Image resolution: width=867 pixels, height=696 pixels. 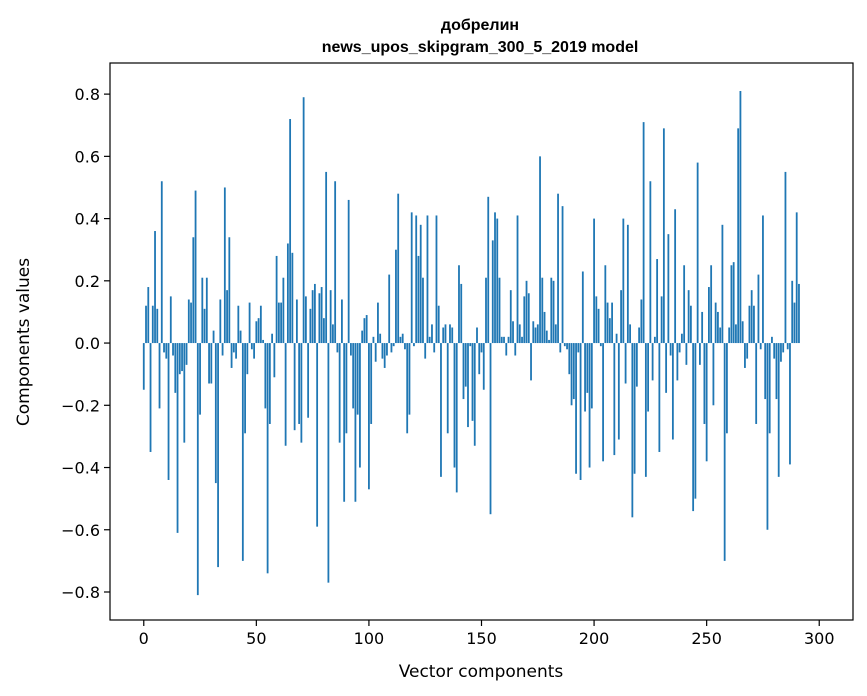 I want to click on y-tick-label: −0.6, so click(x=80, y=530).